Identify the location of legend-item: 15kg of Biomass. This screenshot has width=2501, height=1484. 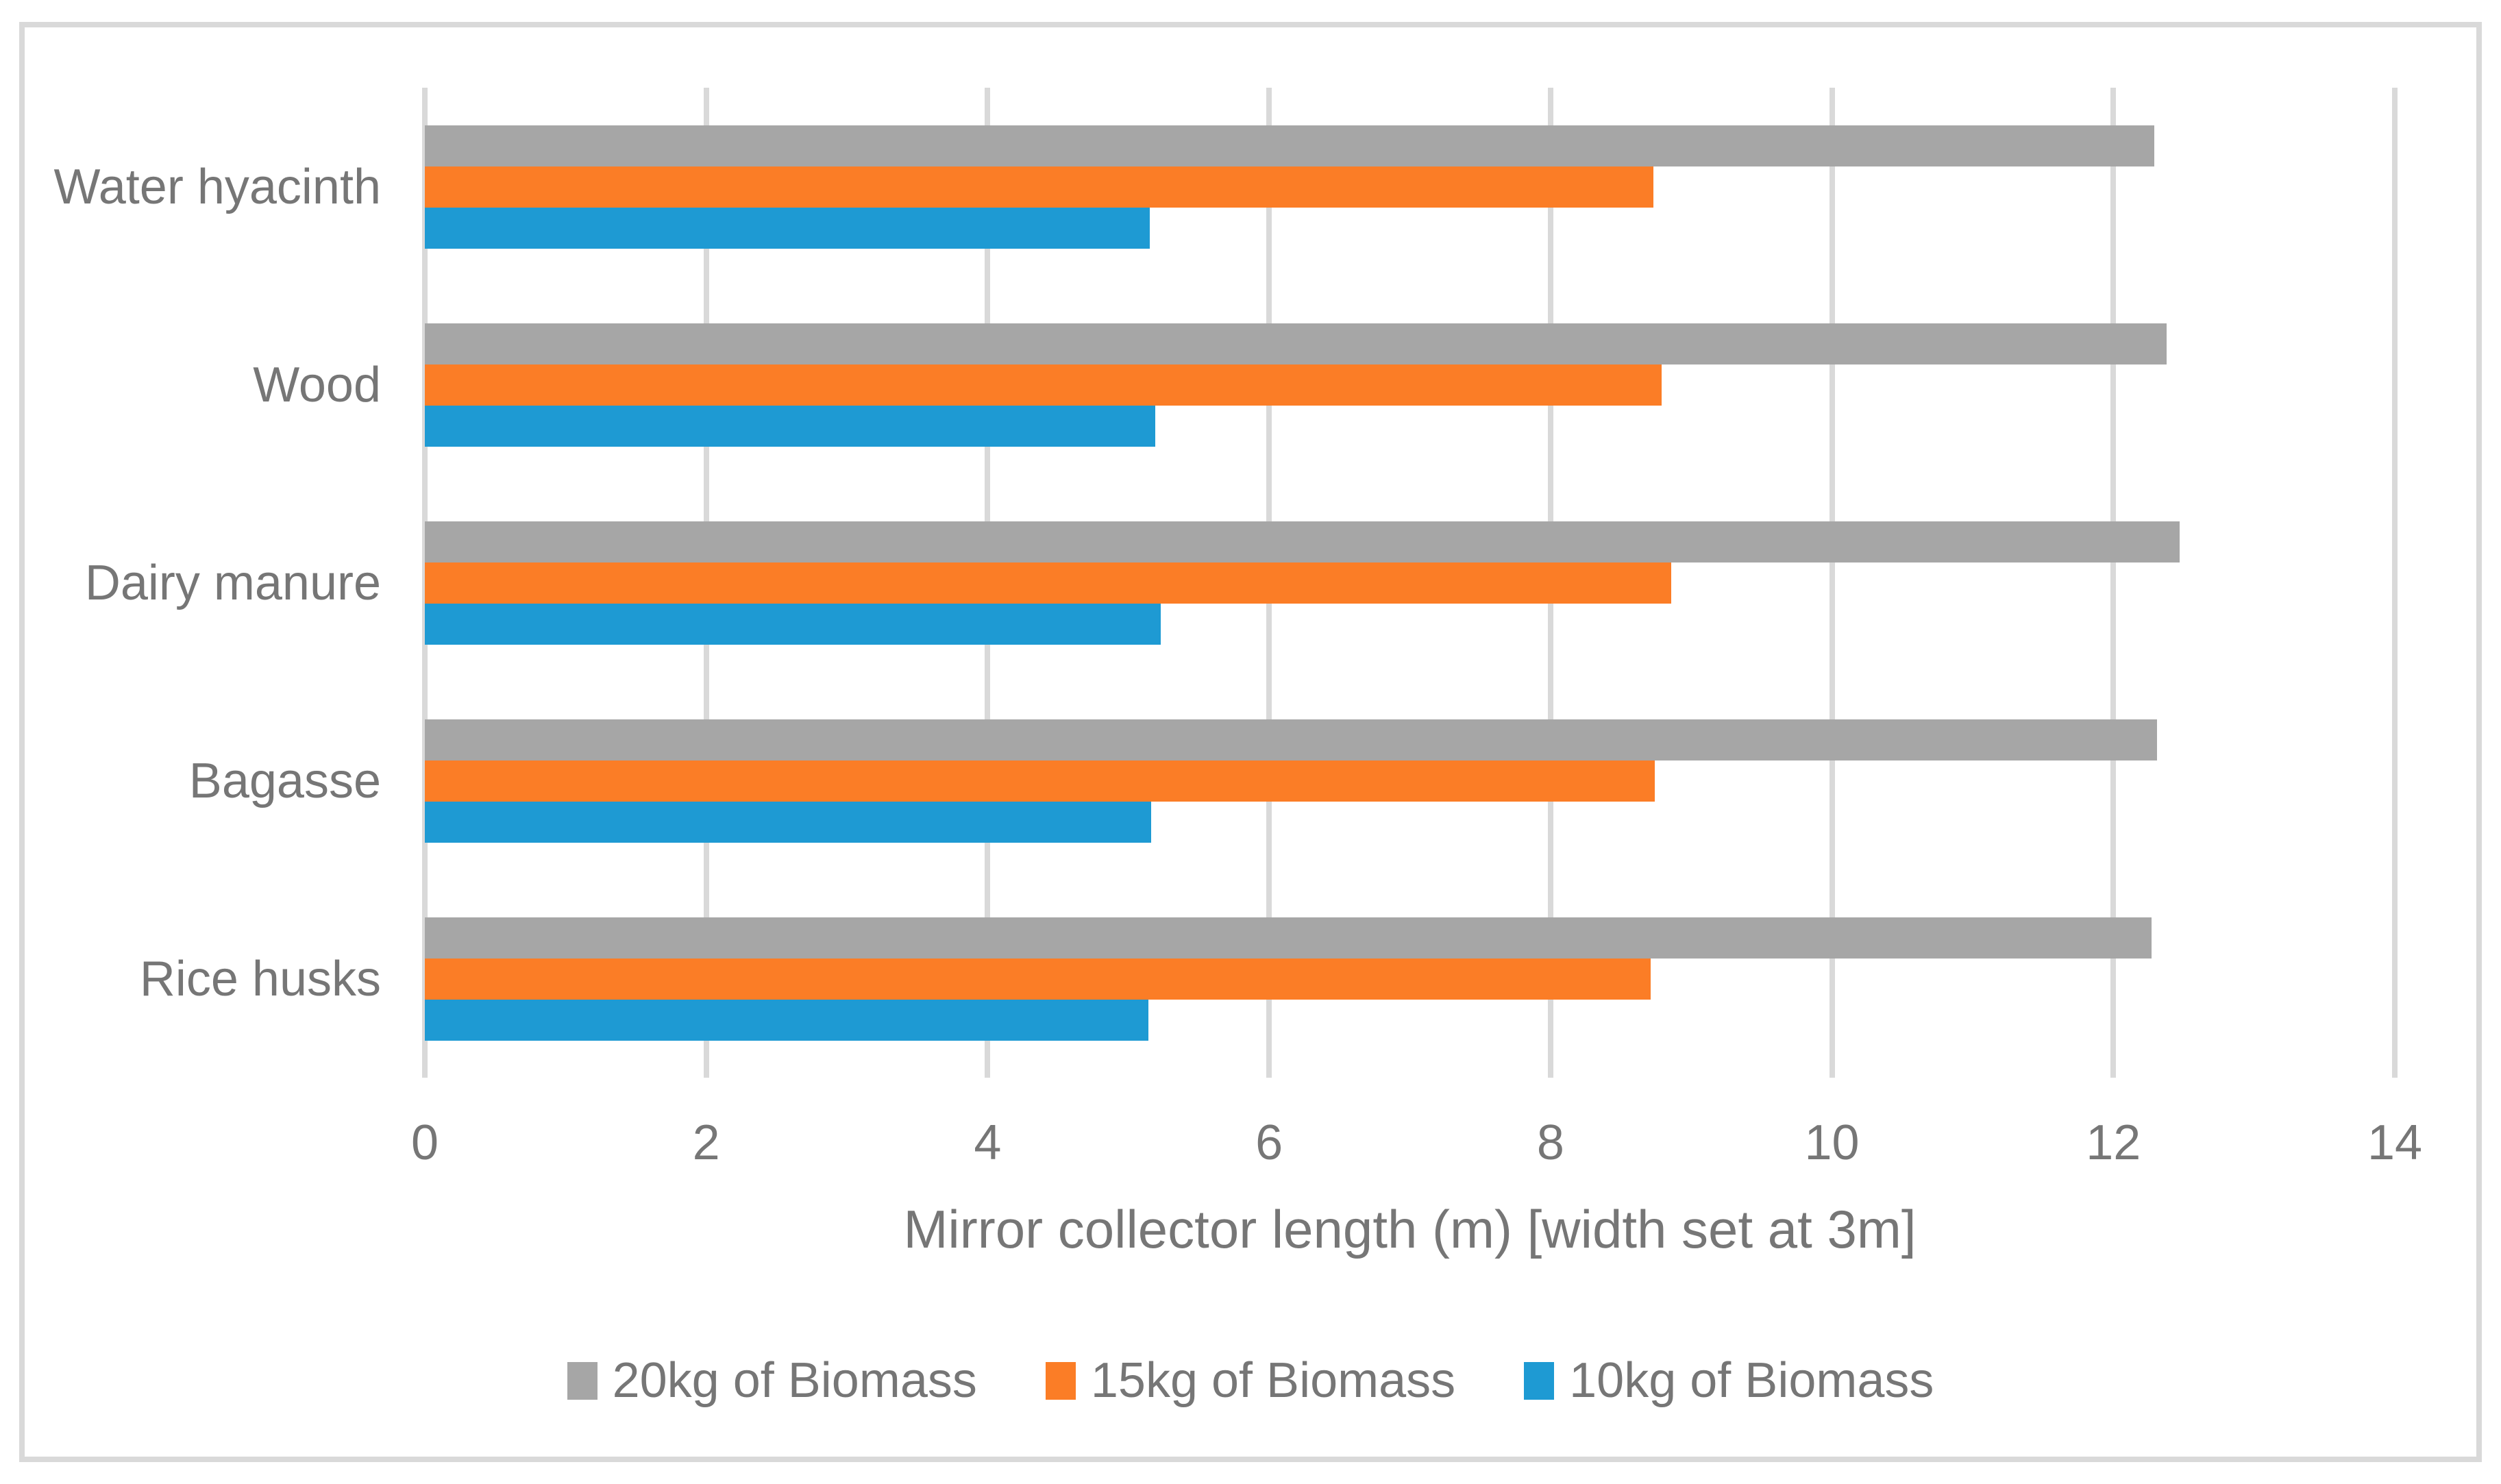
(1250, 1380).